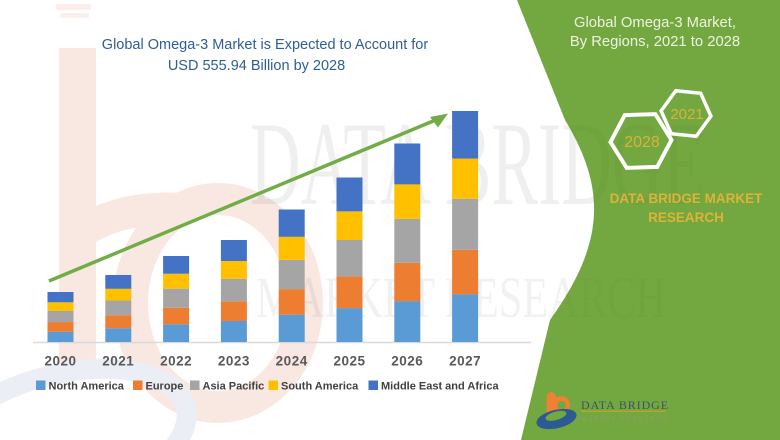 The height and width of the screenshot is (440, 780). I want to click on svg-text: North America, so click(87, 387).